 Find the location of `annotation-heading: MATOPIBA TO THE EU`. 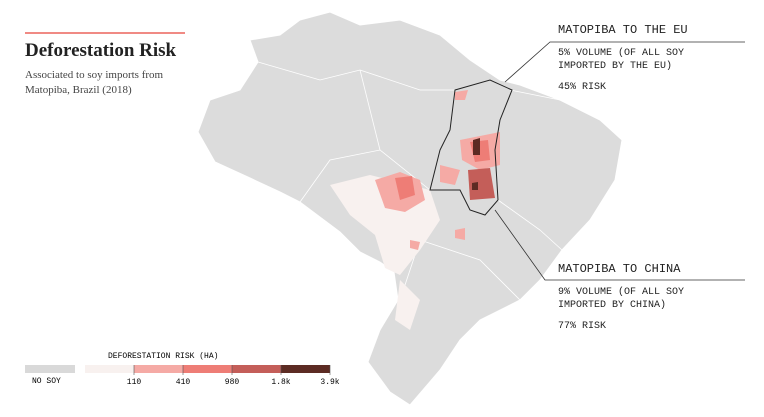

annotation-heading: MATOPIBA TO THE EU is located at coordinates (623, 30).